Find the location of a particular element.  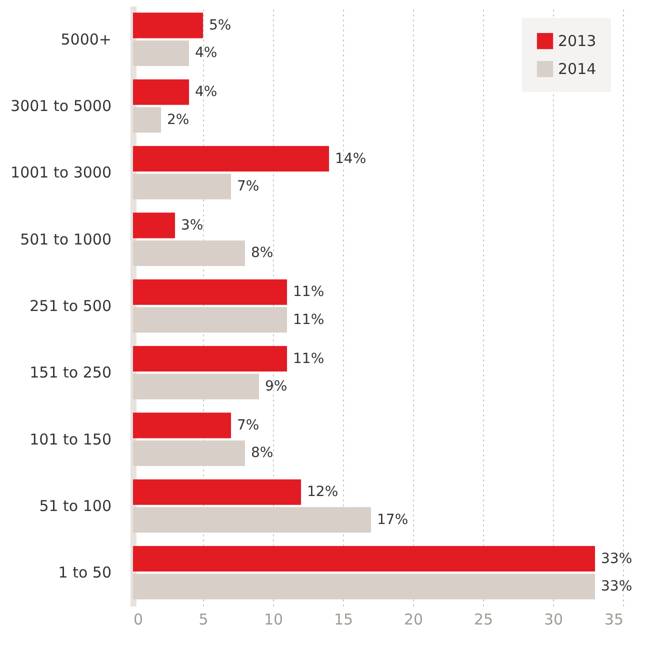

legend-label: 2014 is located at coordinates (577, 69).